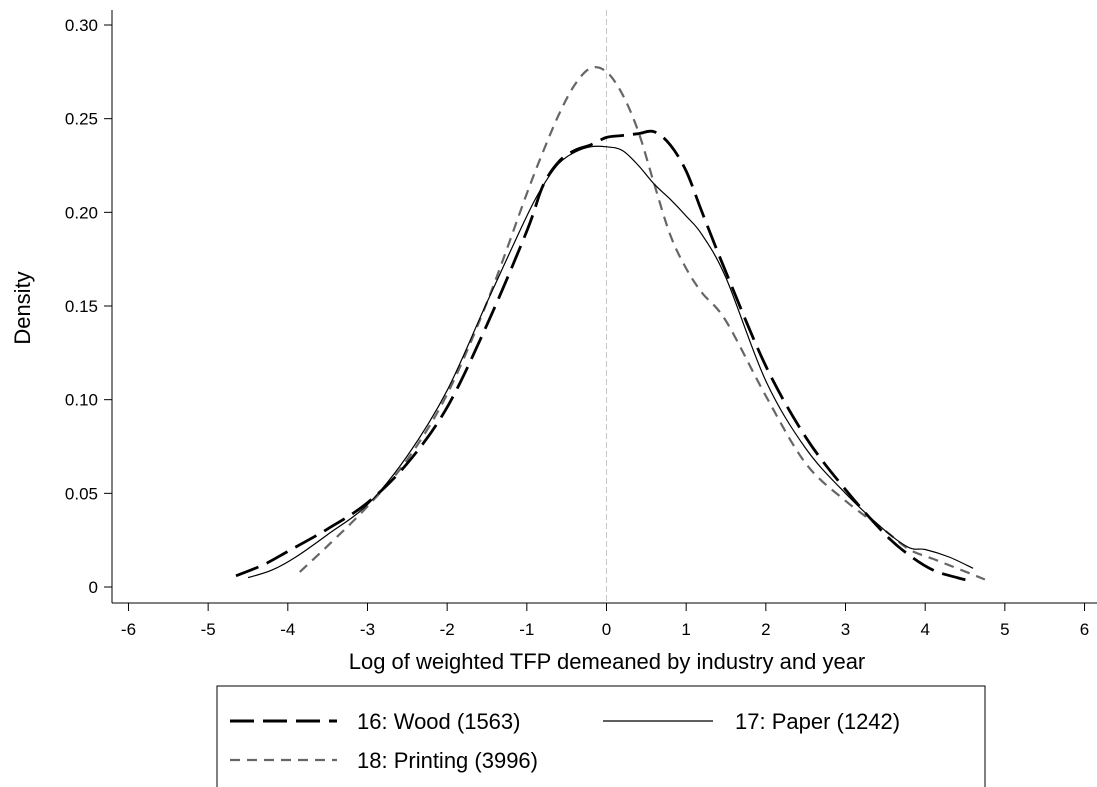 The width and height of the screenshot is (1097, 787). What do you see at coordinates (924, 629) in the screenshot?
I see `x-tick-label: 4` at bounding box center [924, 629].